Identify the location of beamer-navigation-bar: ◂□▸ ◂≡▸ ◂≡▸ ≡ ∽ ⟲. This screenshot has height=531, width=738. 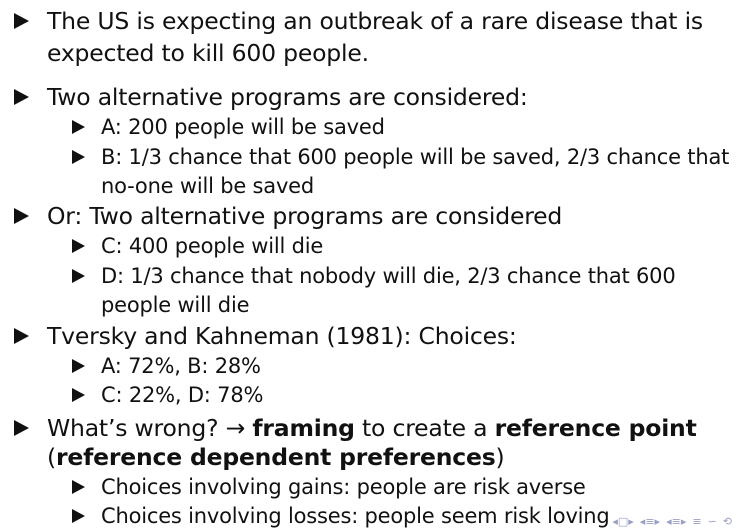
(672, 521).